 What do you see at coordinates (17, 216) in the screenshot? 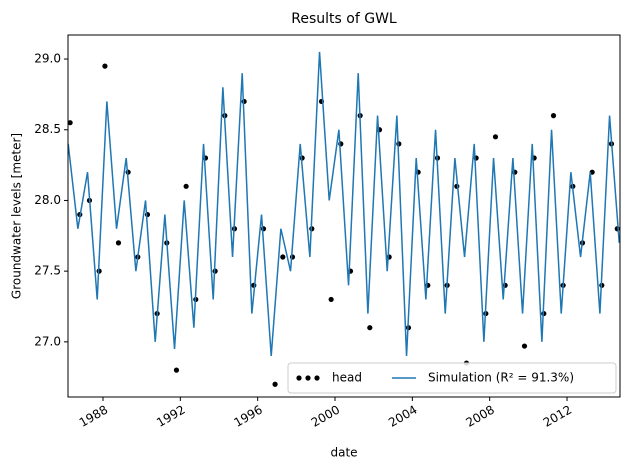
I see `y-axis-label: Groundwater levels [meter]` at bounding box center [17, 216].